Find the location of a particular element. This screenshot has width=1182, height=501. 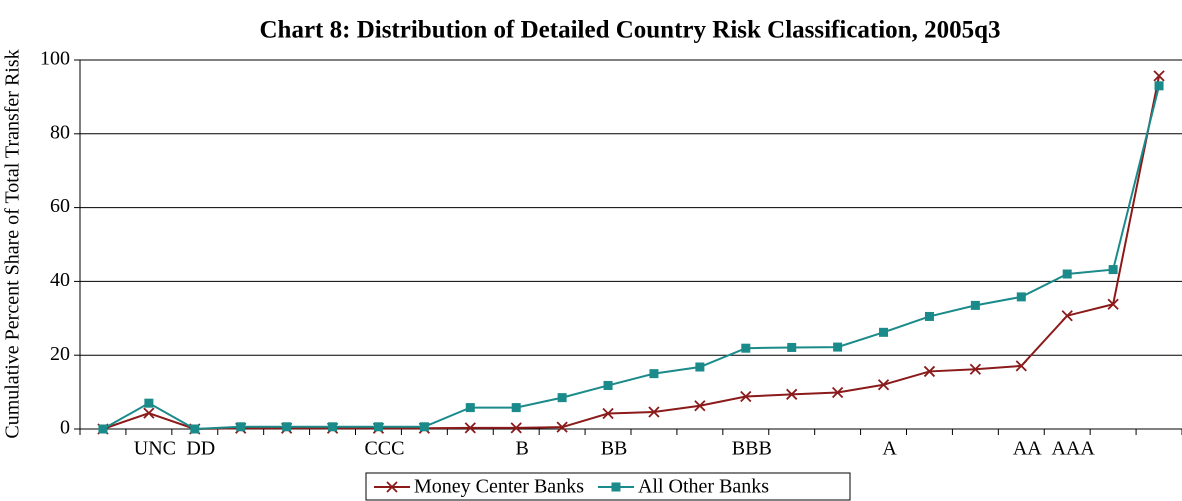

y-tick-label: 80 is located at coordinates (60, 132).